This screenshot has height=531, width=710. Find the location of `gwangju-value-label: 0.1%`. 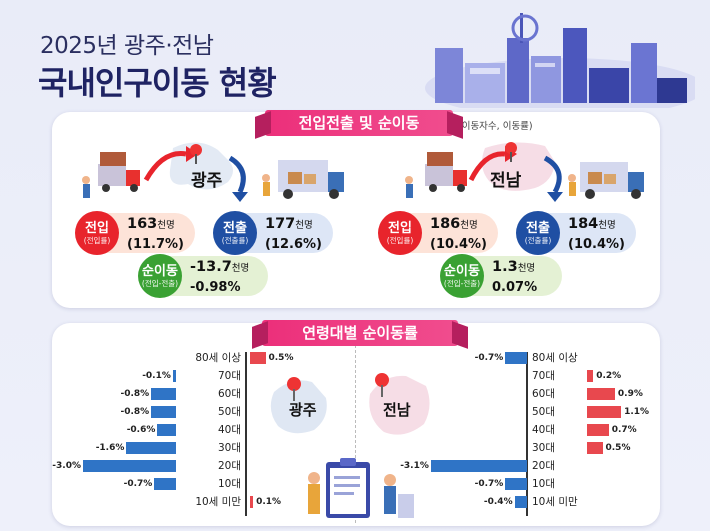

gwangju-value-label: 0.1% is located at coordinates (269, 502).